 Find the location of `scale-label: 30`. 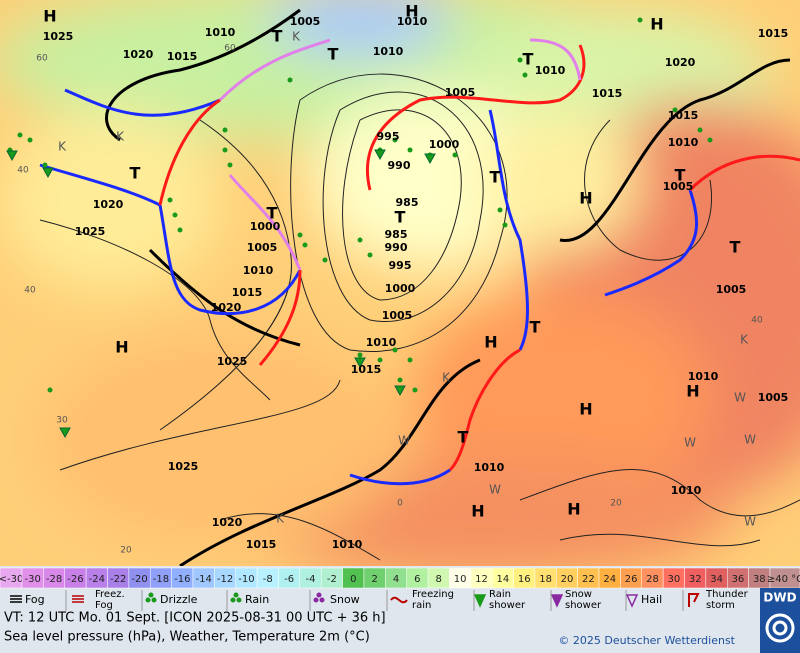

scale-label: 30 is located at coordinates (673, 579).